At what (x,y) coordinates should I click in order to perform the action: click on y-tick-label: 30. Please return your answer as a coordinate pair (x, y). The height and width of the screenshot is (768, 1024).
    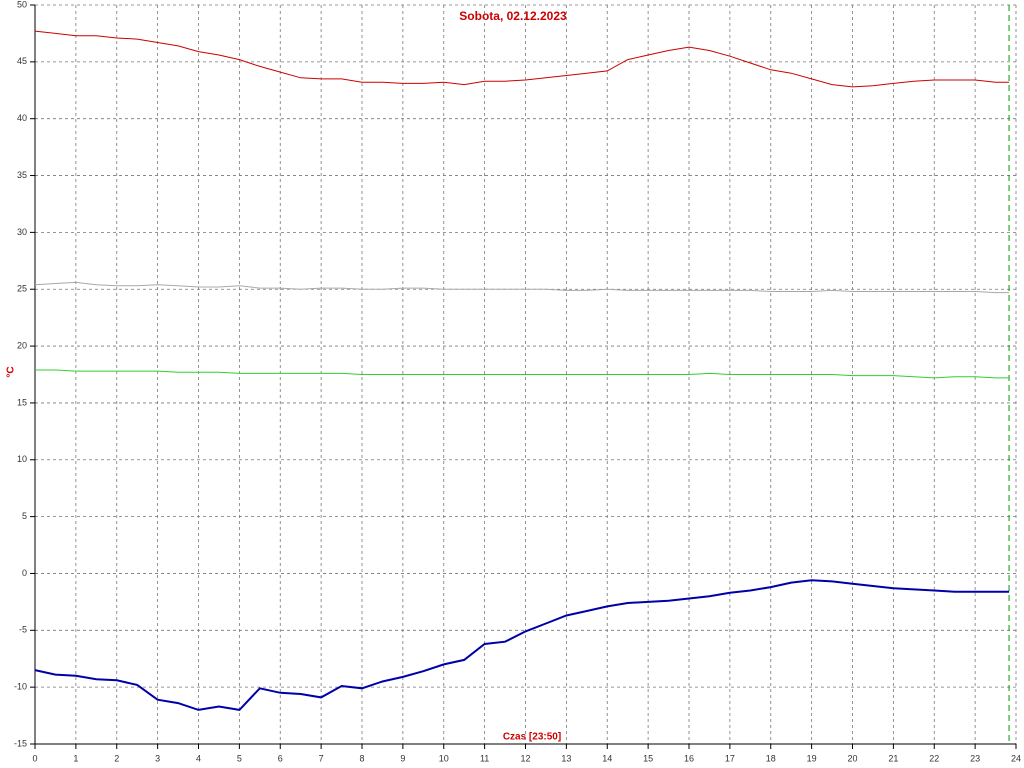
    Looking at the image, I should click on (22, 232).